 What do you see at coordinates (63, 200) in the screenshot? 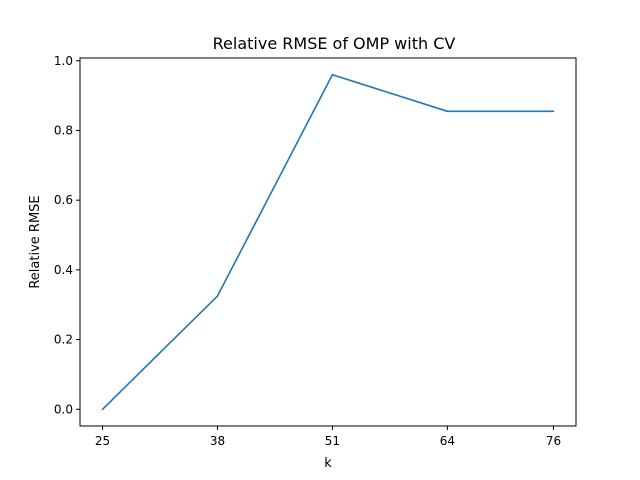
I see `y-tick-label: 0.6` at bounding box center [63, 200].